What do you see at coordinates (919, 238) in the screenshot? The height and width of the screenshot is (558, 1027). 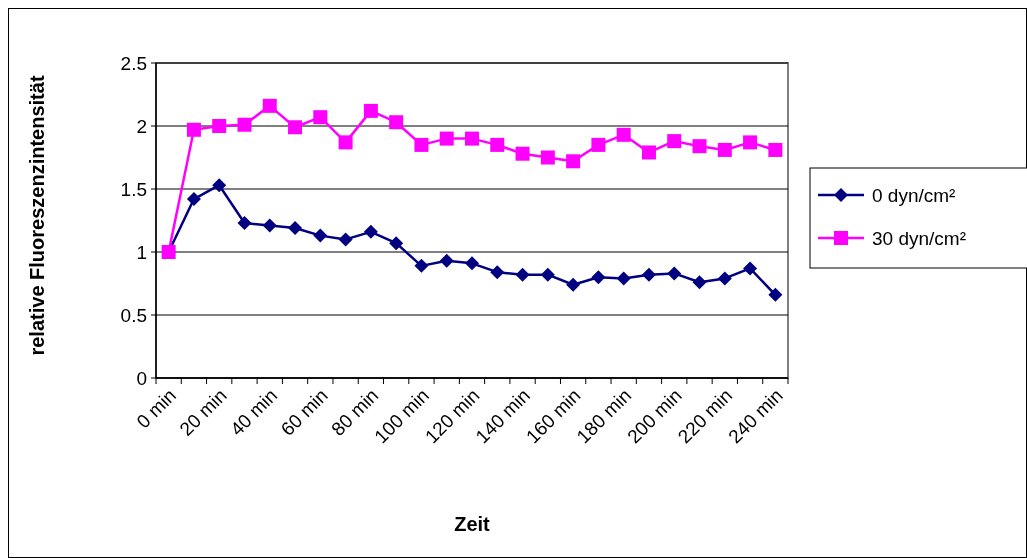 I see `legend-label: 30 dyn/cm²` at bounding box center [919, 238].